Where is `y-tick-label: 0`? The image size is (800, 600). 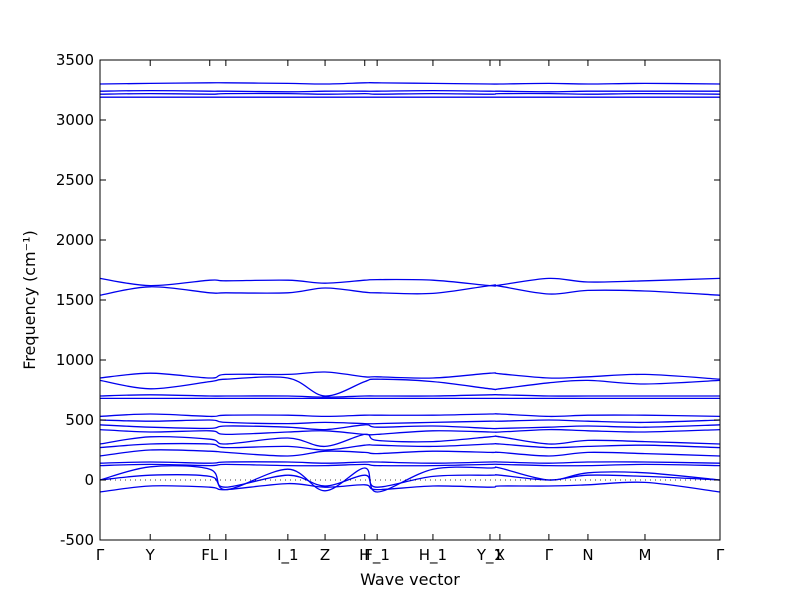
y-tick-label: 0 is located at coordinates (89, 480).